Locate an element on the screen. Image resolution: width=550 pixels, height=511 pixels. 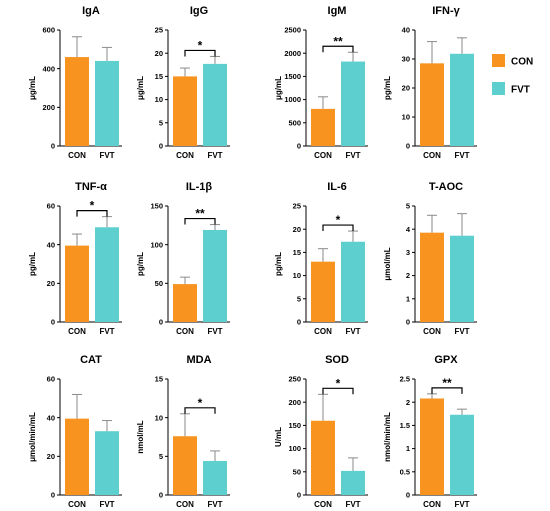
y-axis-label: μmol/min/mL is located at coordinates (32, 437).